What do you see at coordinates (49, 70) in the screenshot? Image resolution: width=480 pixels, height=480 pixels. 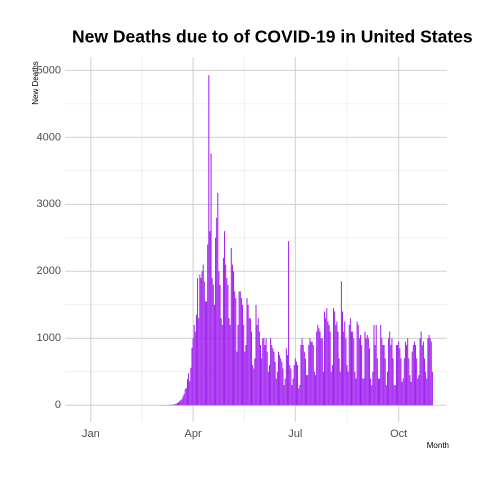 I see `y-tick-label: 5000` at bounding box center [49, 70].